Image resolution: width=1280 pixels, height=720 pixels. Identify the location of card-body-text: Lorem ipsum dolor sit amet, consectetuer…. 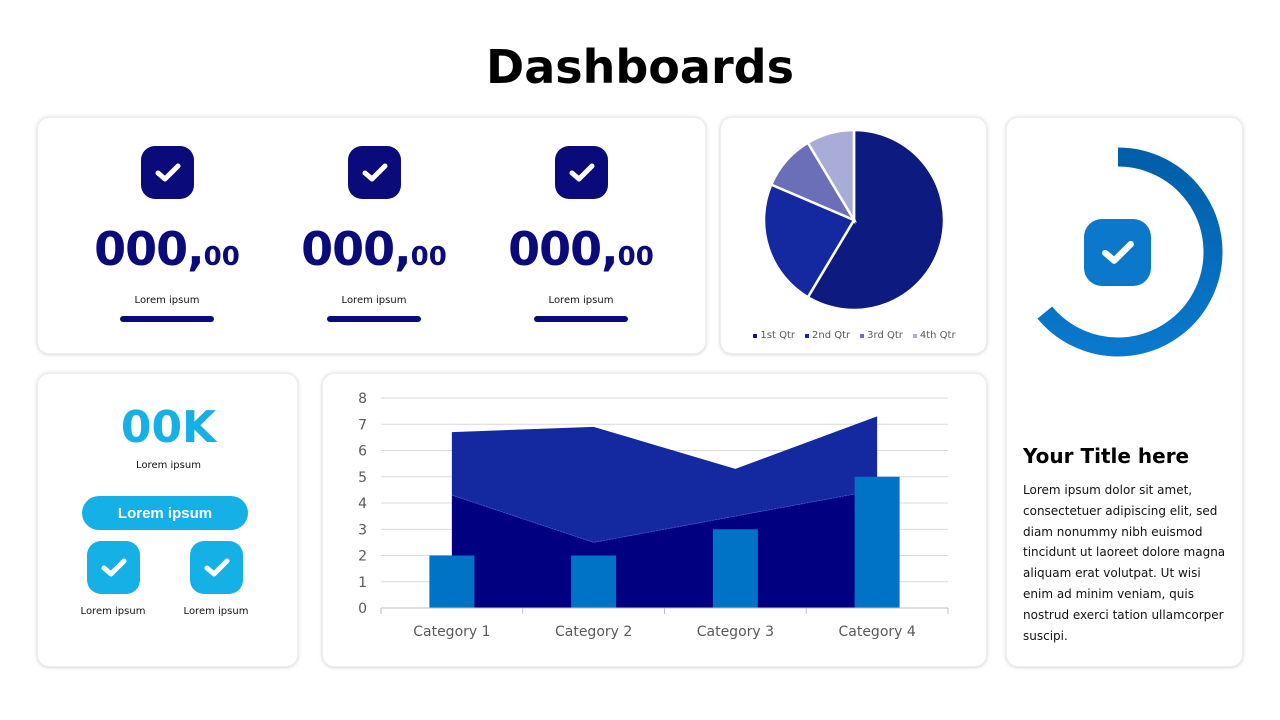
(1124, 563).